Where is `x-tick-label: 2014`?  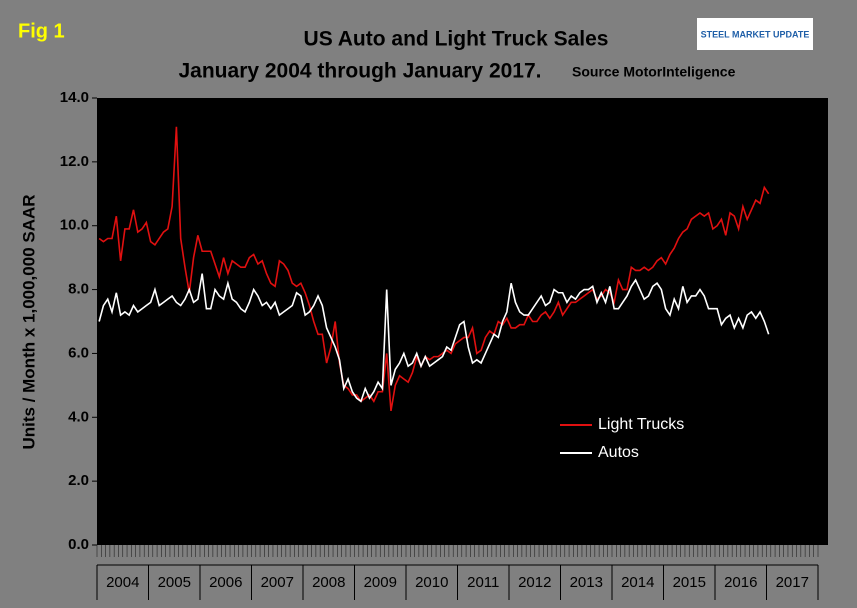 x-tick-label: 2014 is located at coordinates (637, 582).